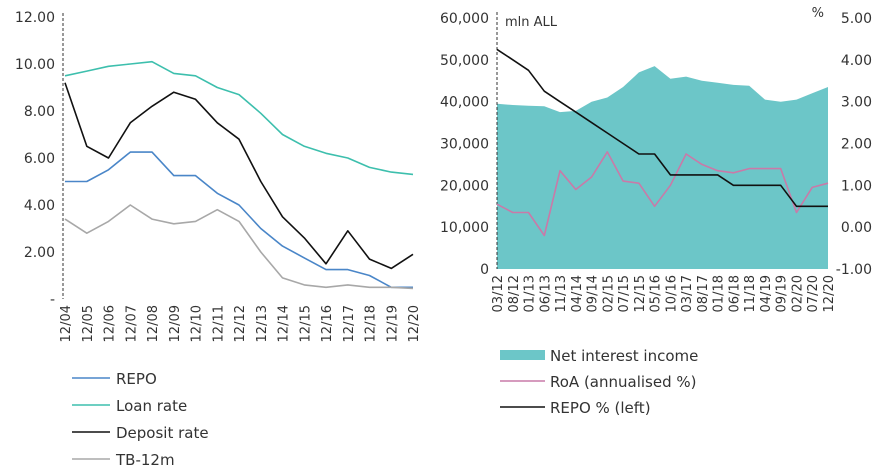 The height and width of the screenshot is (471, 880). What do you see at coordinates (782, 293) in the screenshot?
I see `right-x-tick-label: 09/19` at bounding box center [782, 293].